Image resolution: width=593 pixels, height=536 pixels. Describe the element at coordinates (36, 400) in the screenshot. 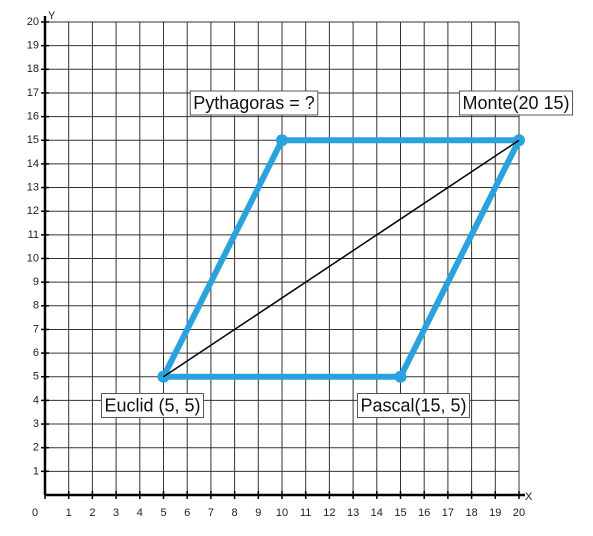

I see `y-tick-label: 4` at that location.